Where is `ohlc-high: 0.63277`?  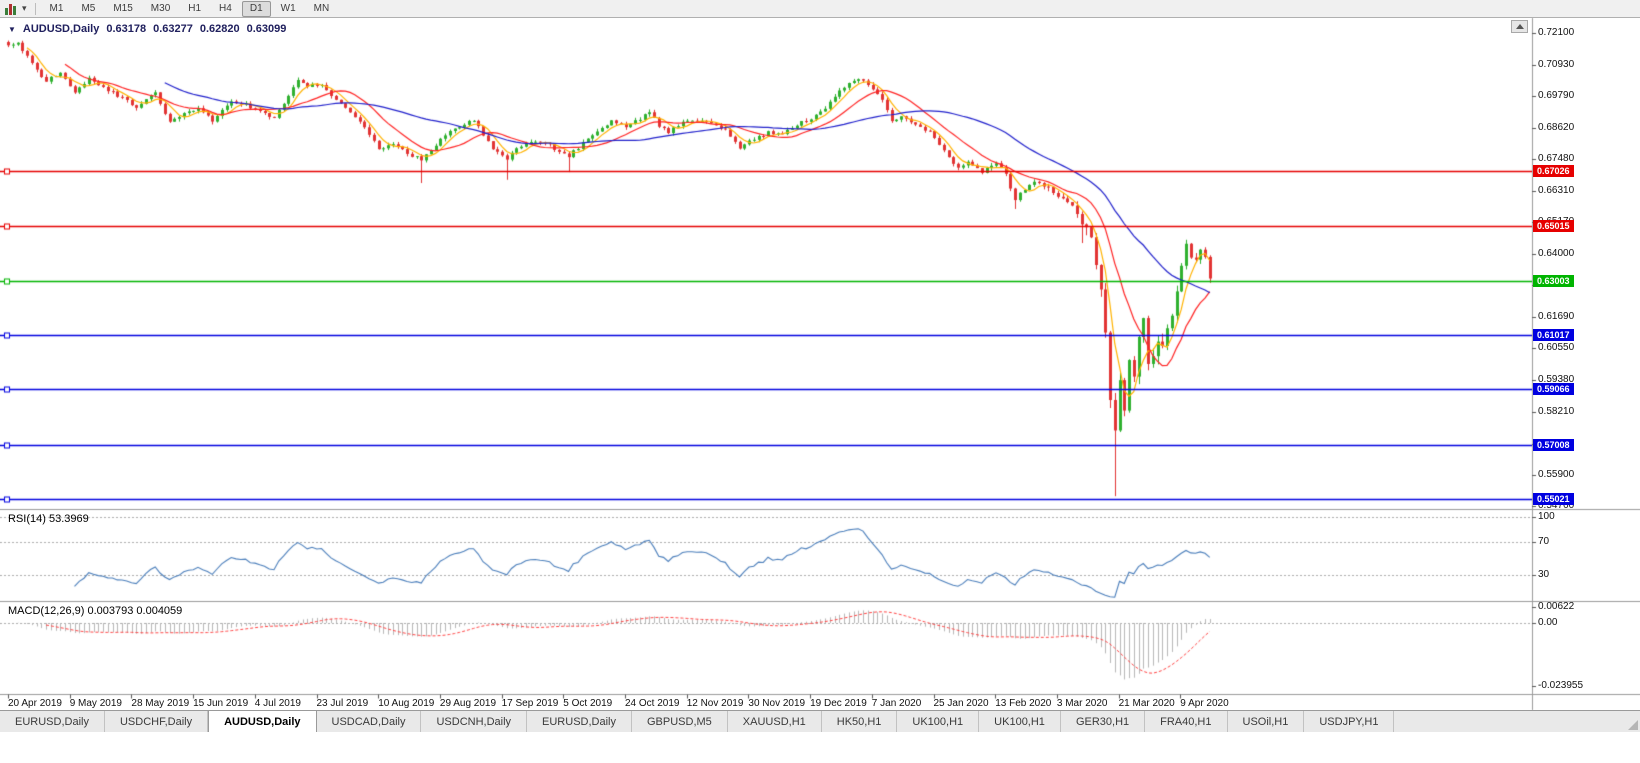 ohlc-high: 0.63277 is located at coordinates (173, 29).